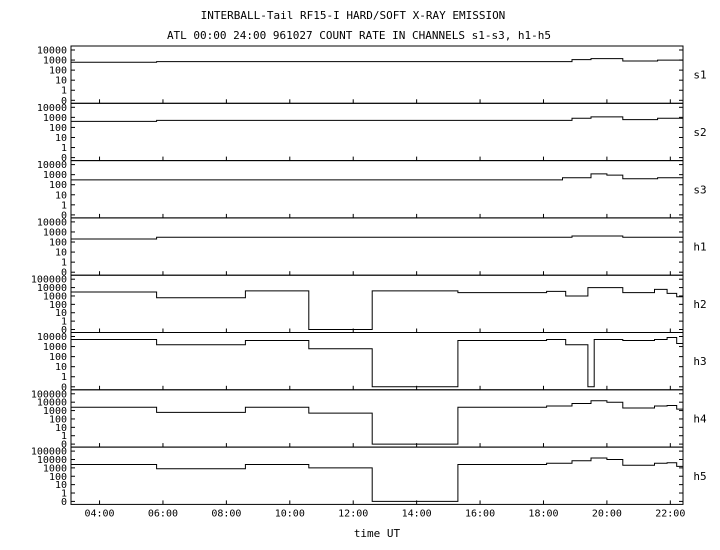 This screenshot has width=720, height=550. What do you see at coordinates (64, 263) in the screenshot?
I see `y-tick-label-h1: 1` at bounding box center [64, 263].